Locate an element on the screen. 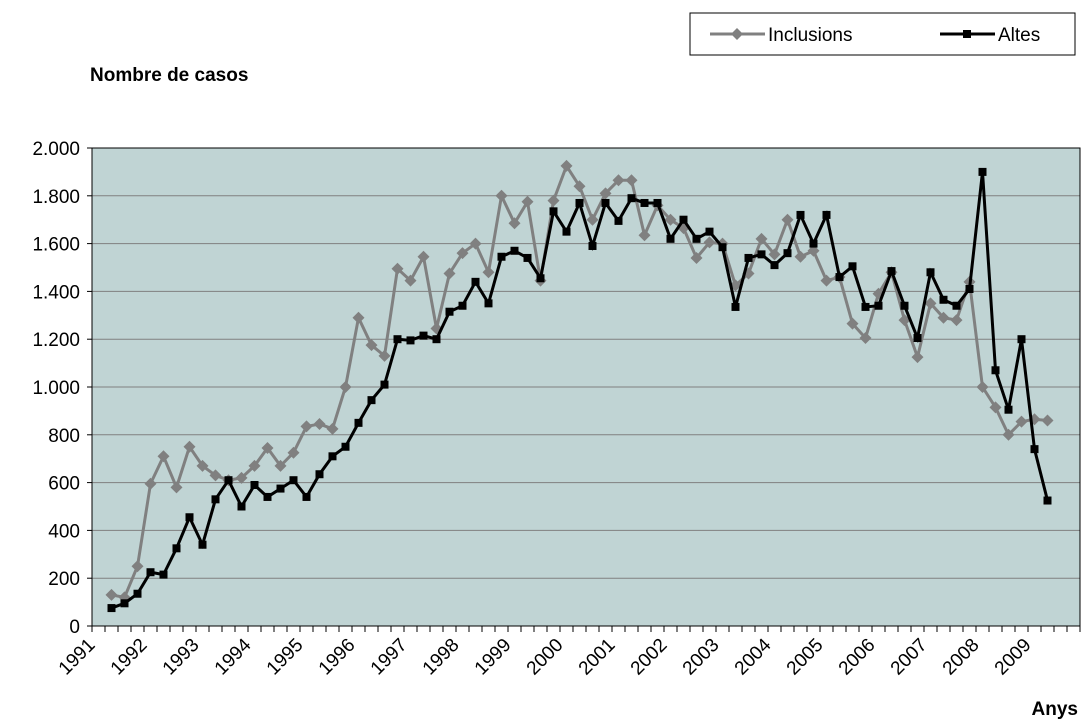 The width and height of the screenshot is (1083, 727). y-tick-label: 0 is located at coordinates (74, 627).